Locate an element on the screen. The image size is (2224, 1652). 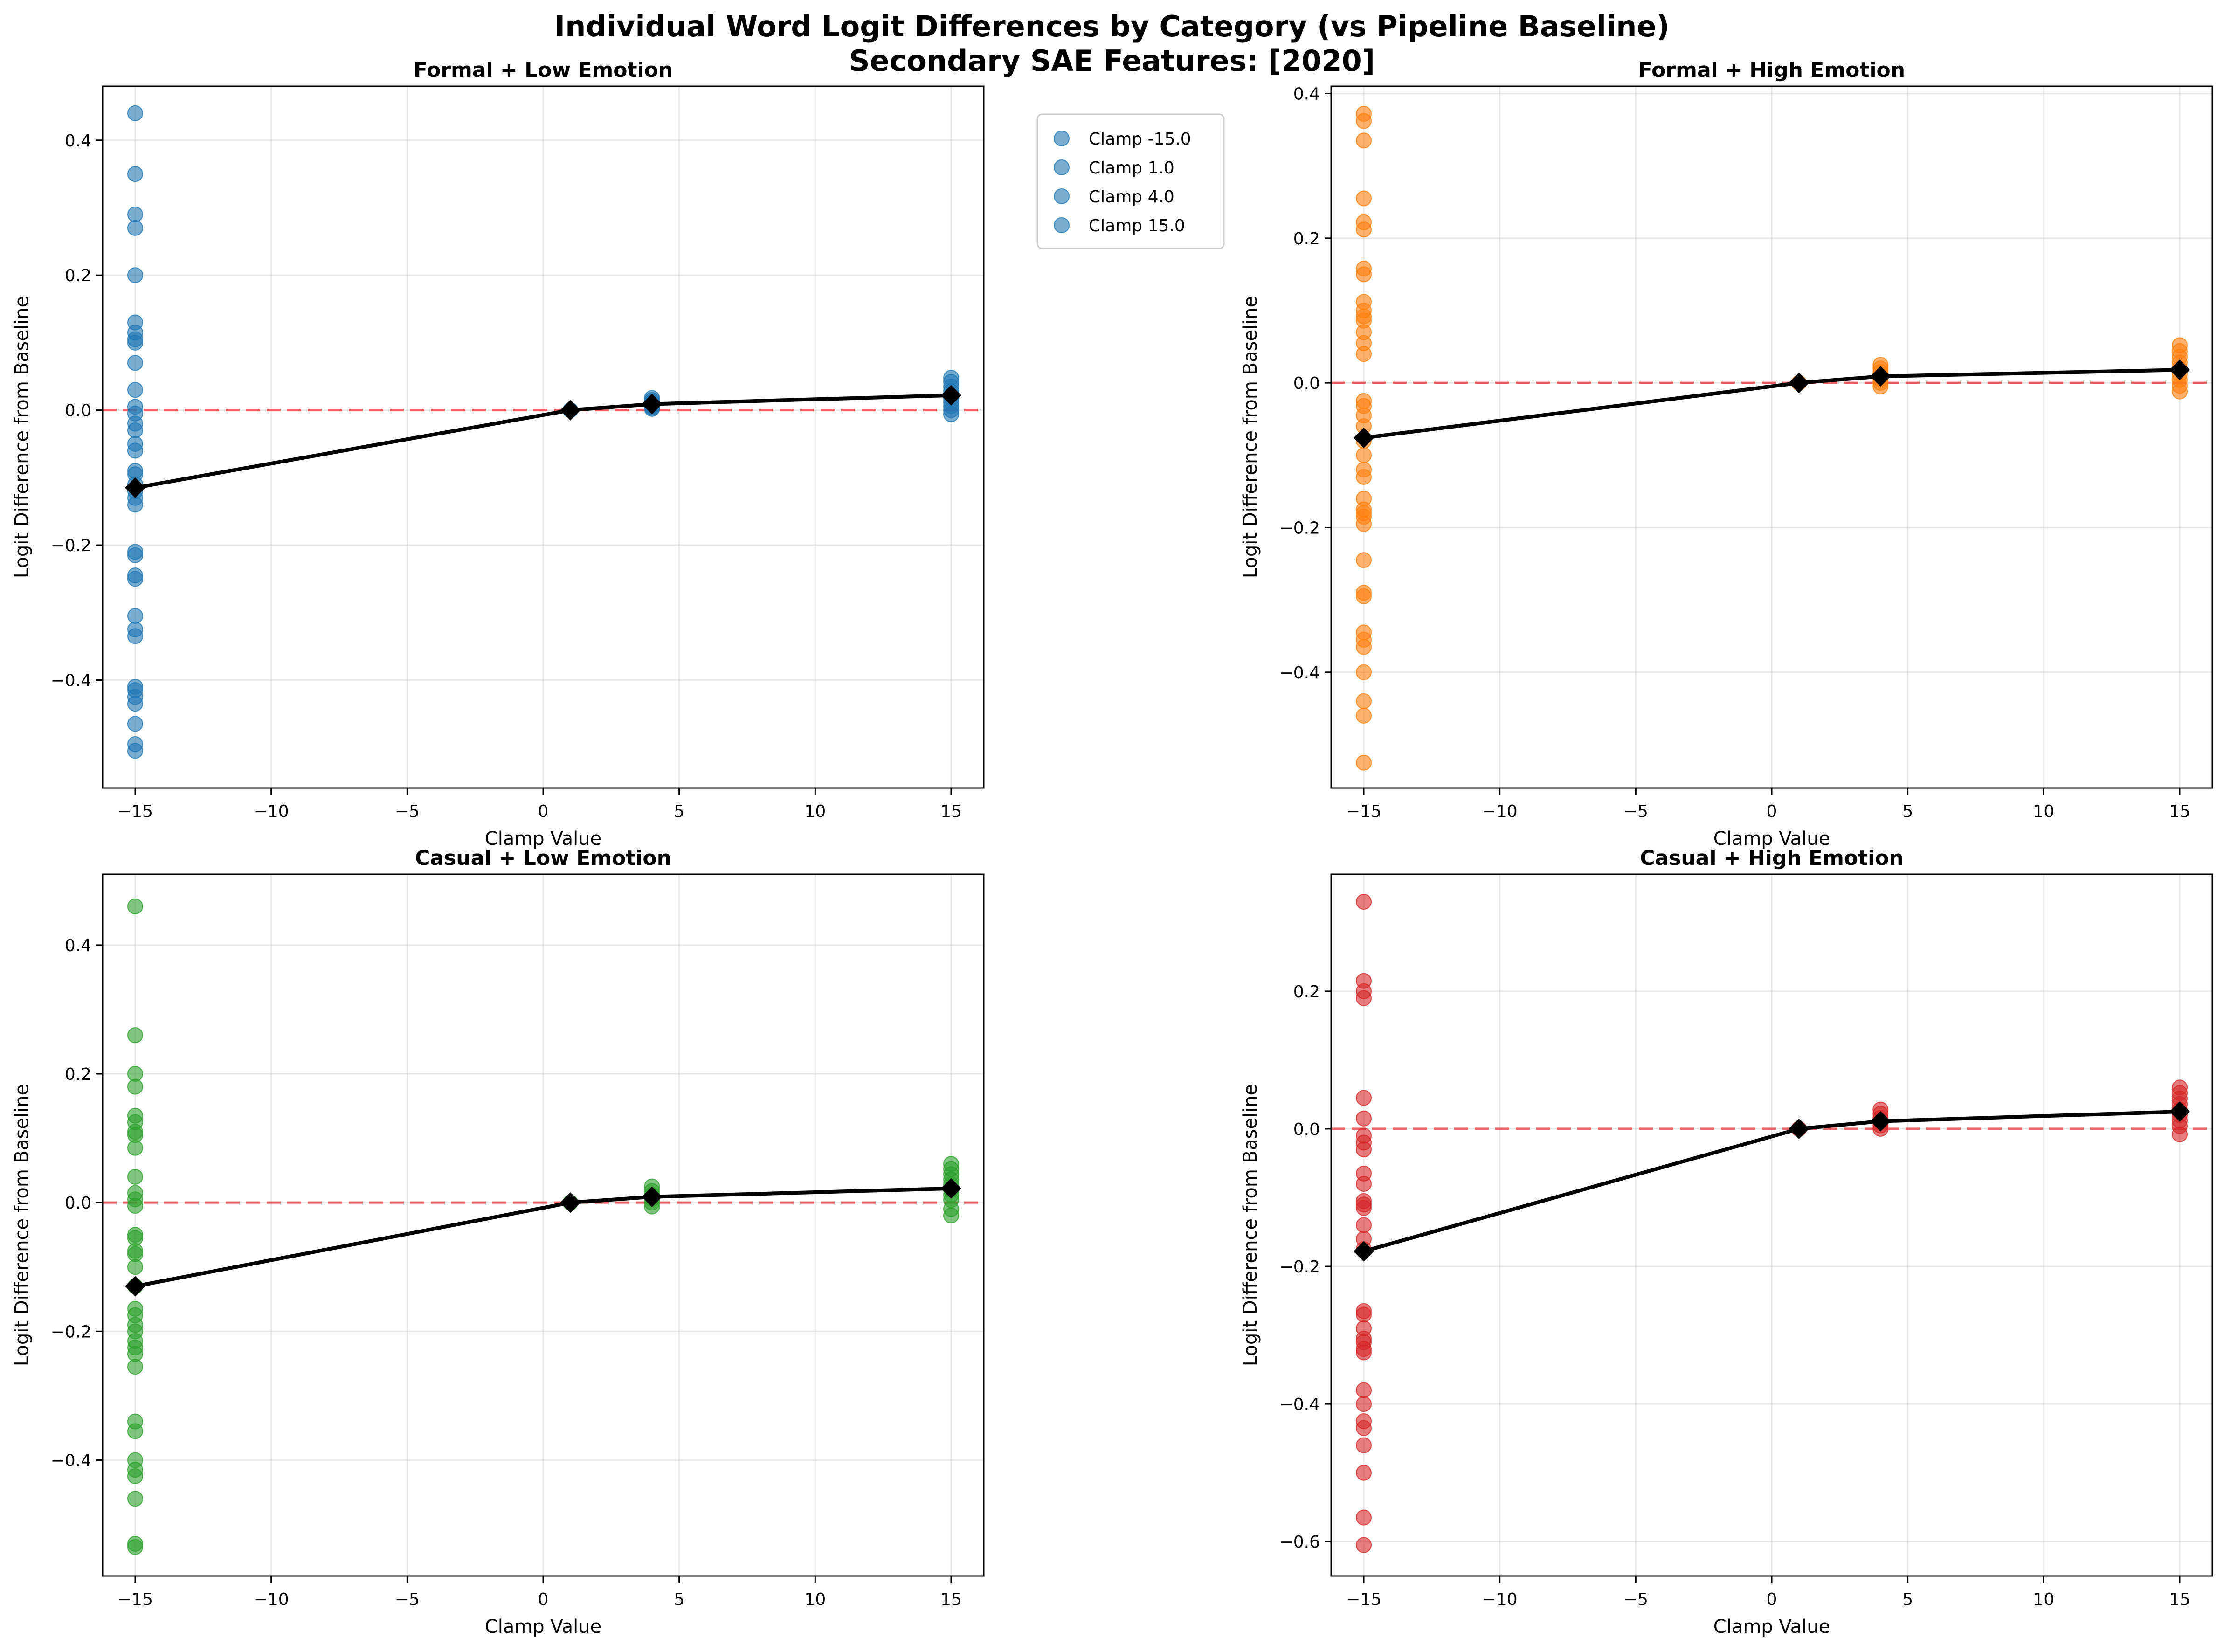
chart3-mean-line is located at coordinates (544, 1237).